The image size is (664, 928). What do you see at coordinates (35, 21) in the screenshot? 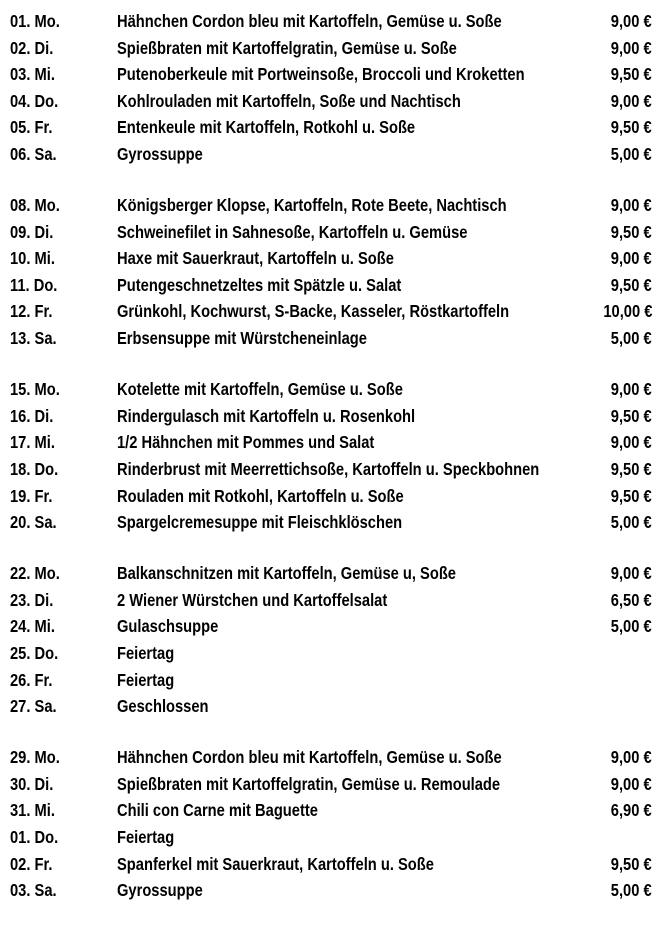
I see `menu-date: 01. Mo.` at bounding box center [35, 21].